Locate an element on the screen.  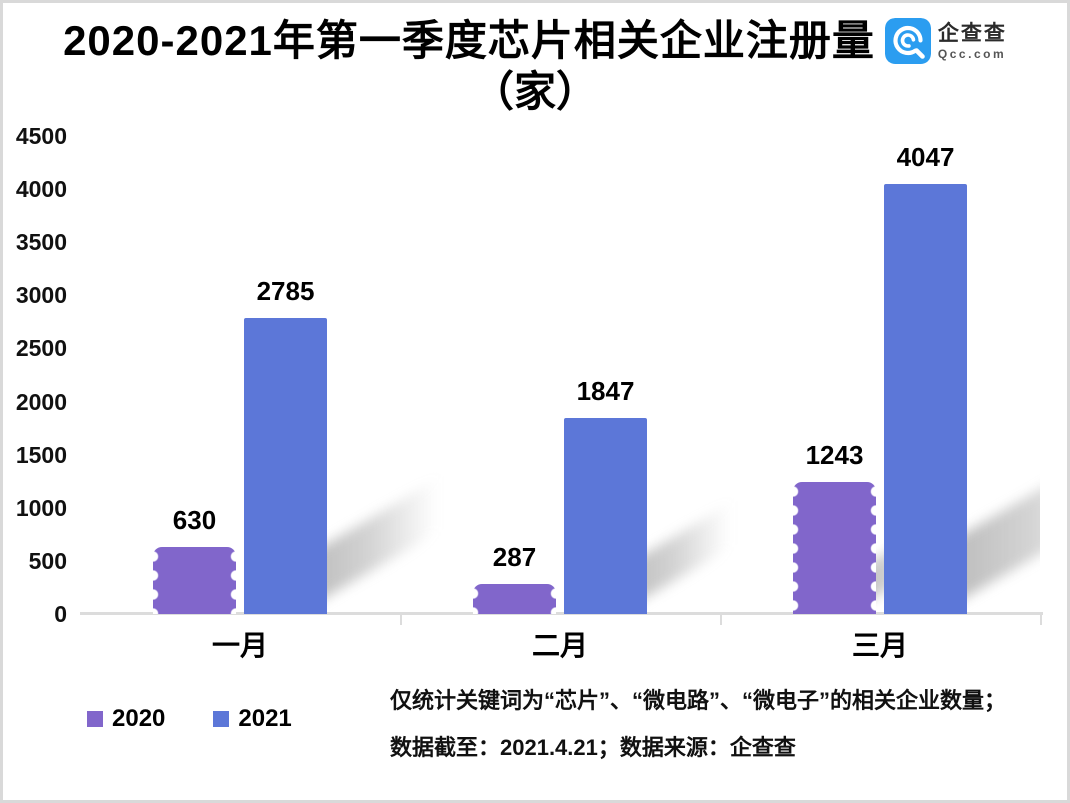
qcc-logo: 企查查 Qcc.com is located at coordinates (945, 41).